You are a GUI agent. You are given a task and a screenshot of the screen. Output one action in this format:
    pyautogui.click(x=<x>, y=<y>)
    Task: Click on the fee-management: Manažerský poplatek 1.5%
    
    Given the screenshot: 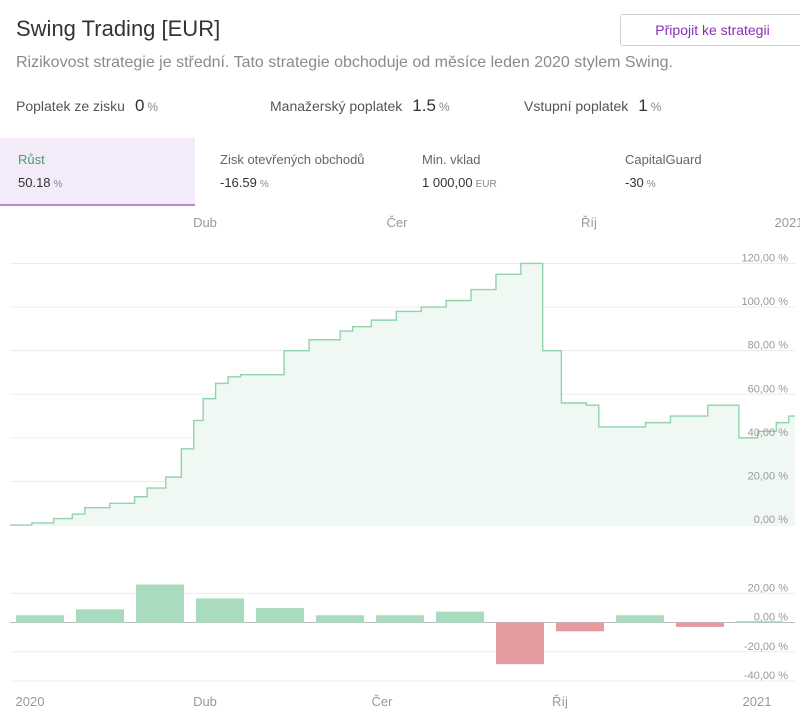 What is the action you would take?
    pyautogui.click(x=360, y=106)
    